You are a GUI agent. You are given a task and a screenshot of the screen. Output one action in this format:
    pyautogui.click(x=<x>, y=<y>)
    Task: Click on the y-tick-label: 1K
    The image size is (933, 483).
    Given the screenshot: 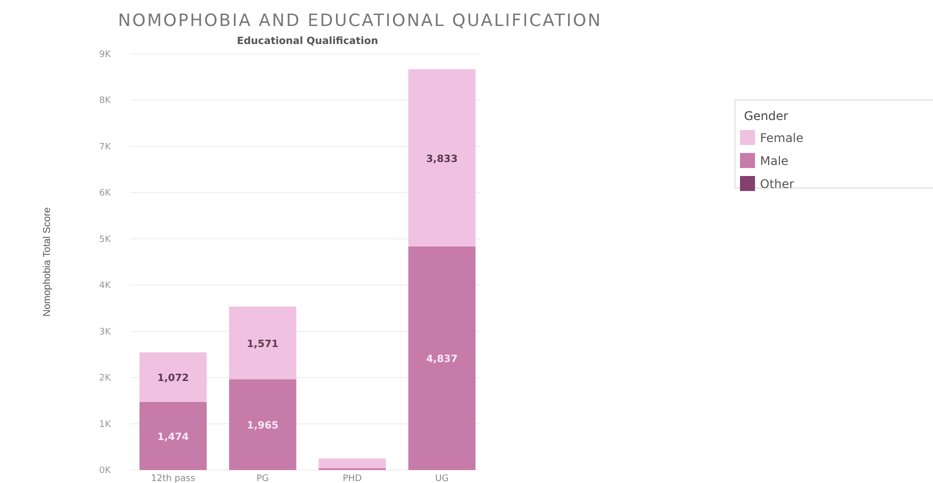 What is the action you would take?
    pyautogui.click(x=105, y=425)
    